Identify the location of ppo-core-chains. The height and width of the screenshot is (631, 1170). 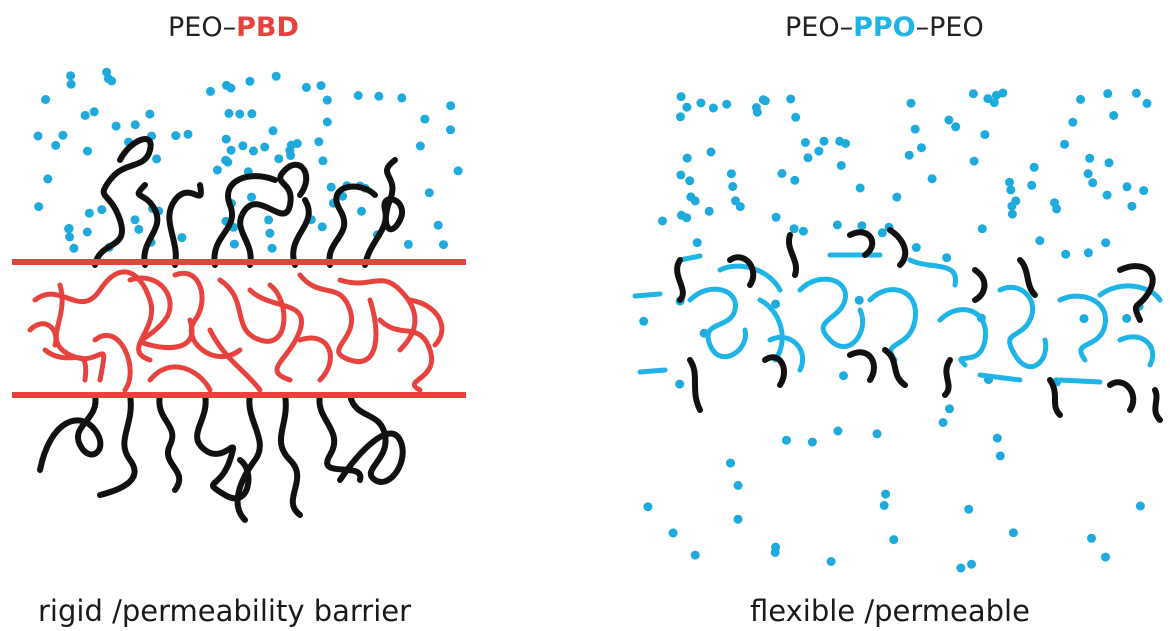
(897, 318).